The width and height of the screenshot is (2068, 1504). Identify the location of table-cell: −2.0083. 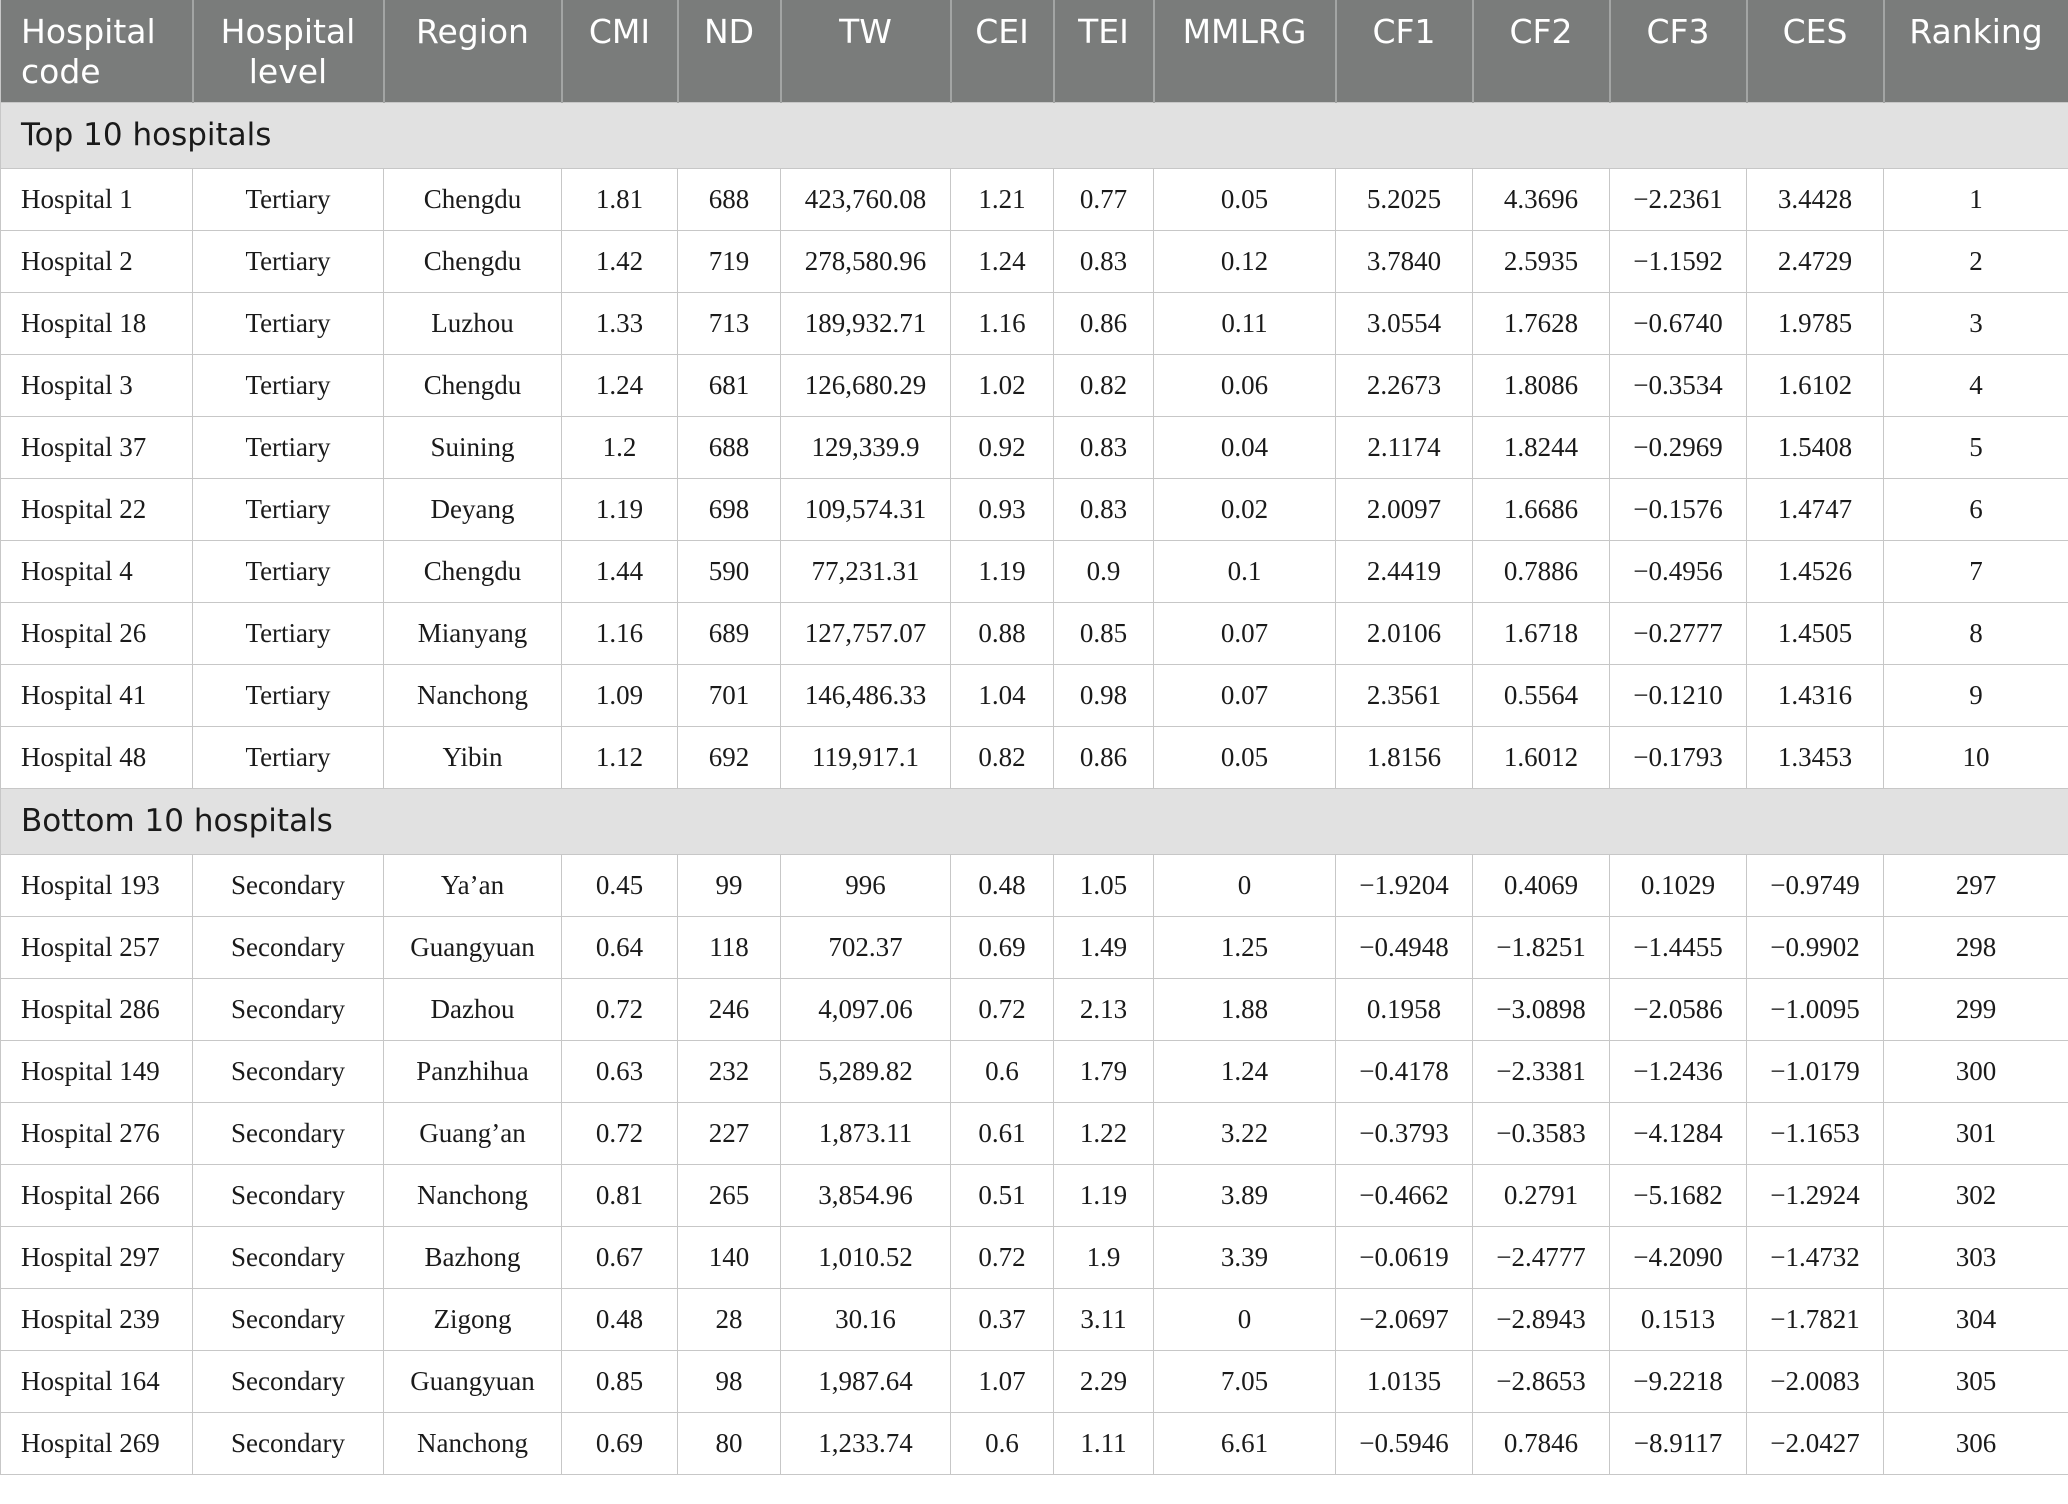
(1815, 1381).